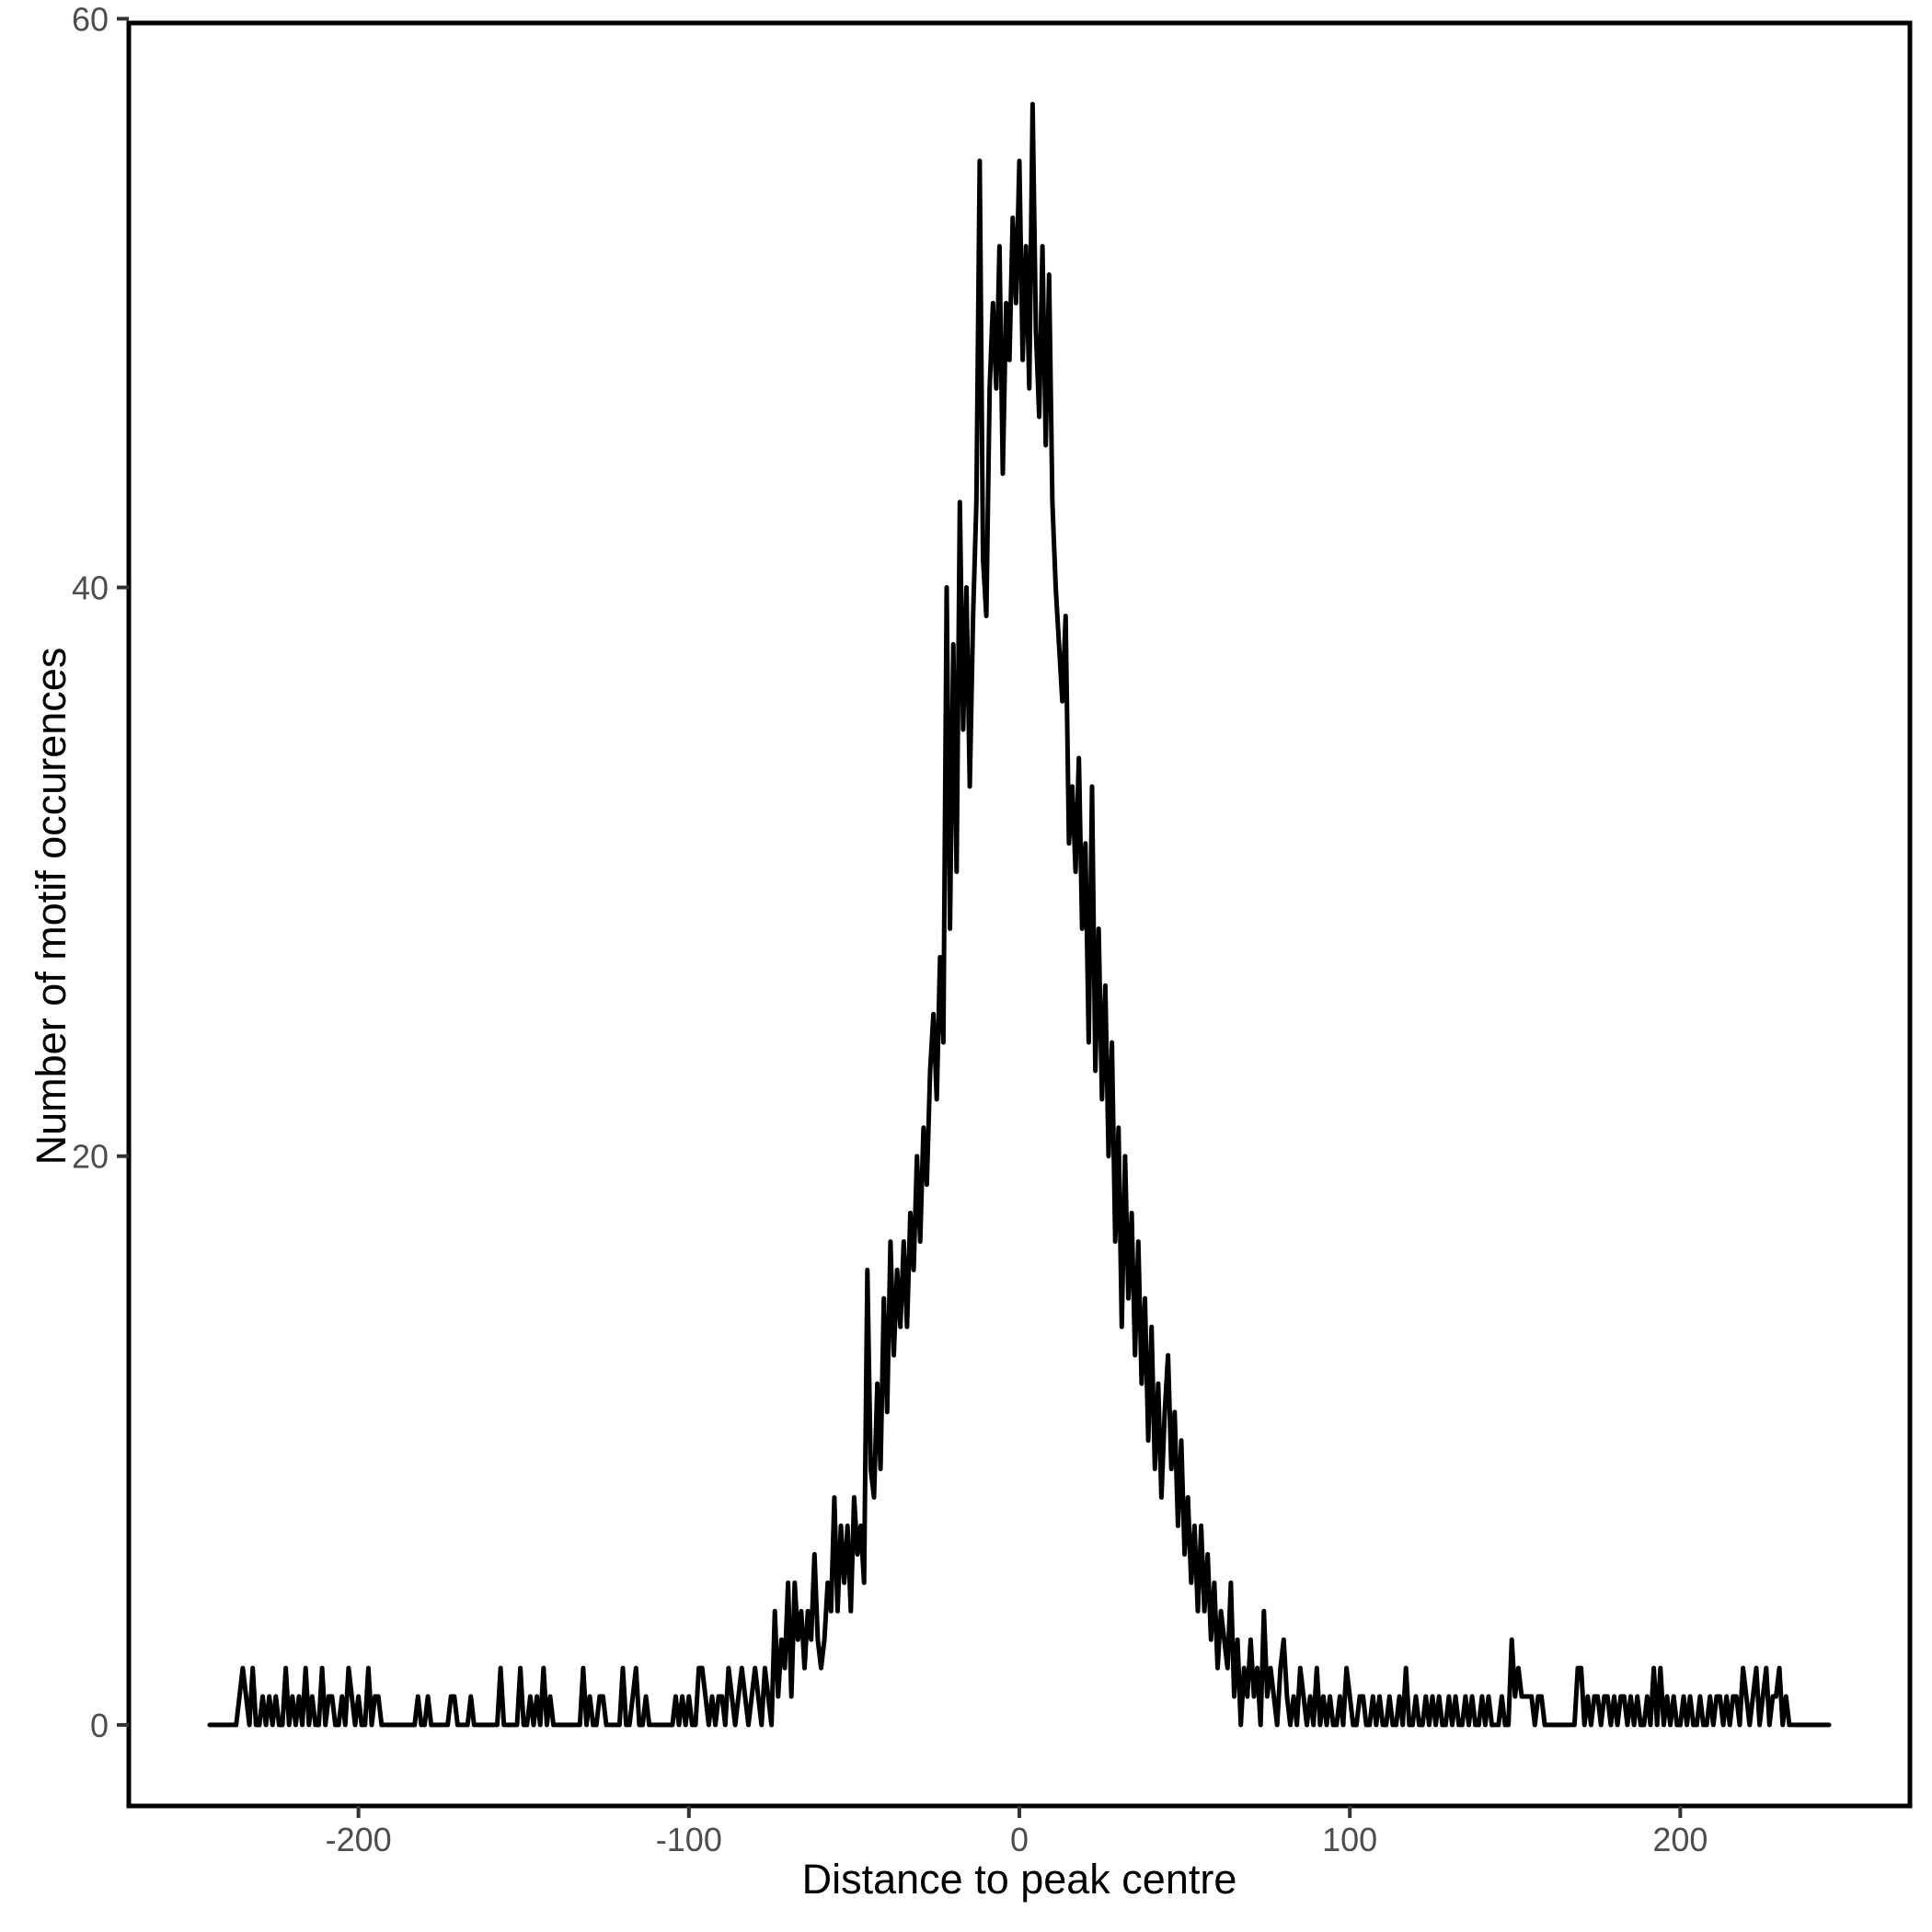 Image resolution: width=1932 pixels, height=1932 pixels. What do you see at coordinates (90, 19) in the screenshot?
I see `y-tick-label: 60` at bounding box center [90, 19].